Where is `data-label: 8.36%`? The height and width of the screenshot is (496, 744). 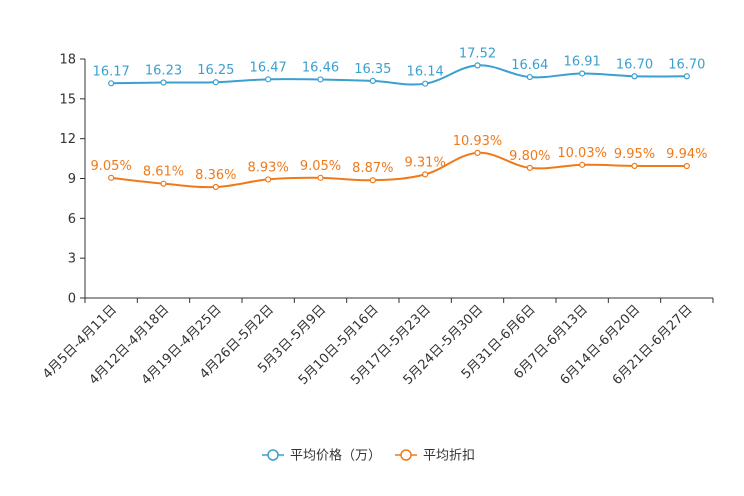 data-label: 8.36% is located at coordinates (215, 175).